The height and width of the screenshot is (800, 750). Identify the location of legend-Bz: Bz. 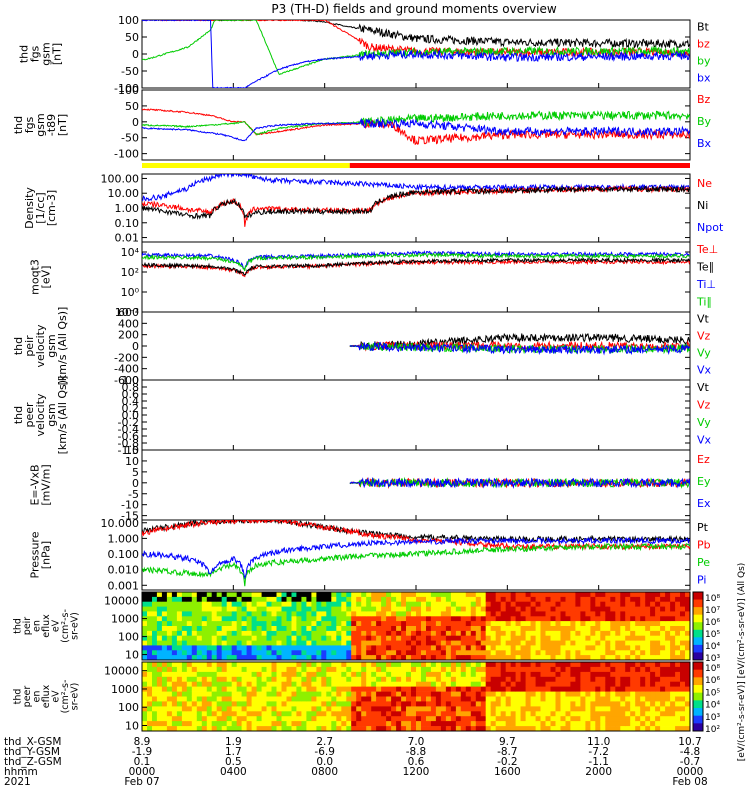
(704, 99).